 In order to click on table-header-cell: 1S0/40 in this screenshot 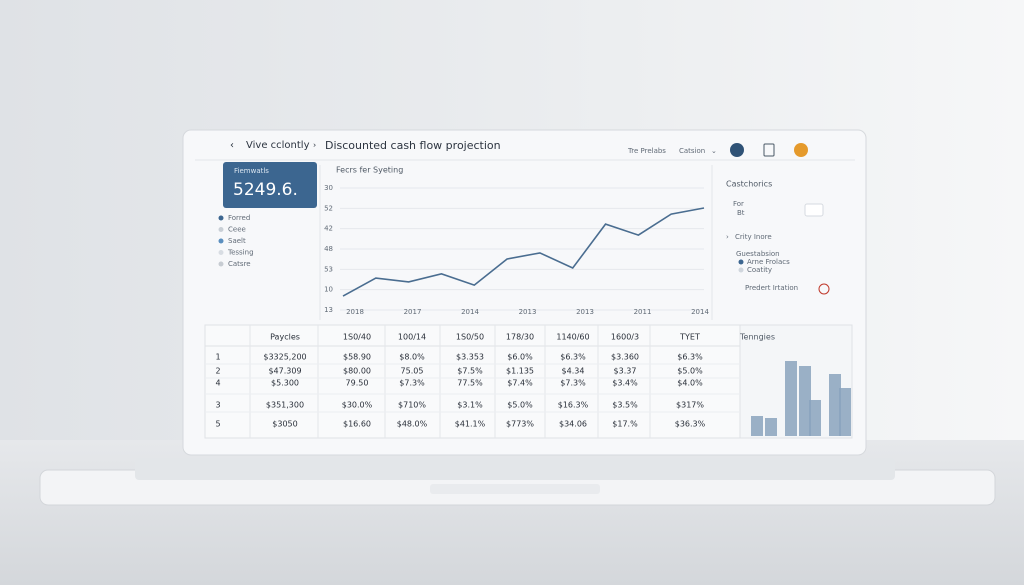, I will do `click(357, 337)`.